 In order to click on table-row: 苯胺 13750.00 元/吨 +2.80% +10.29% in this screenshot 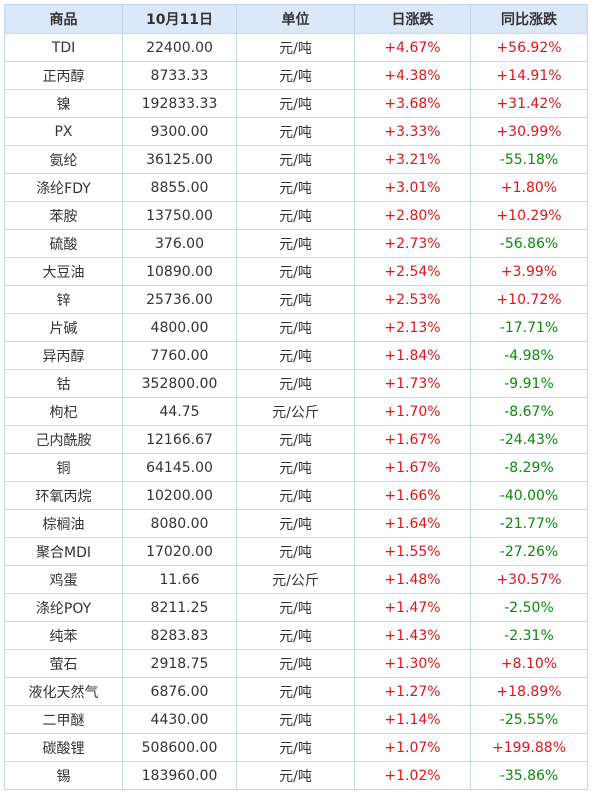, I will do `click(296, 215)`.